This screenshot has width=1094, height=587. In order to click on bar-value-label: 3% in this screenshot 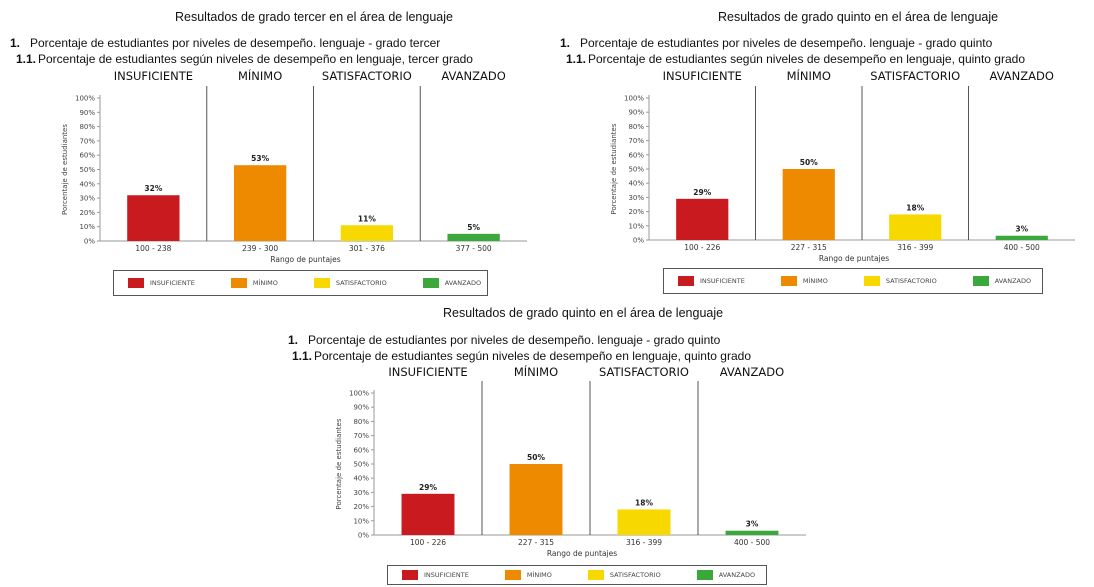, I will do `click(1021, 229)`.